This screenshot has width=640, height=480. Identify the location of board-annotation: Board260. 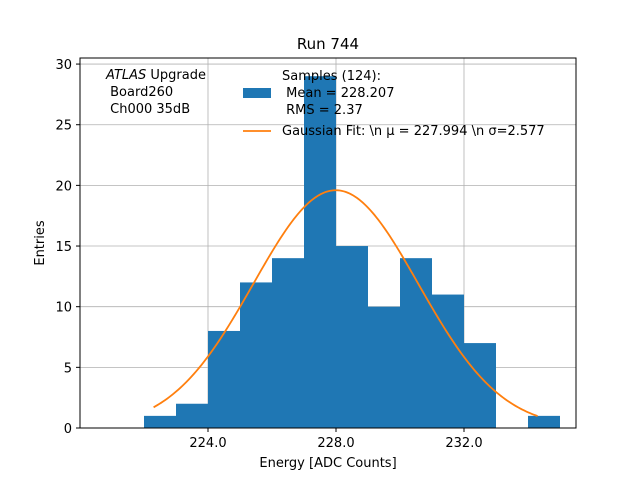
(139, 92).